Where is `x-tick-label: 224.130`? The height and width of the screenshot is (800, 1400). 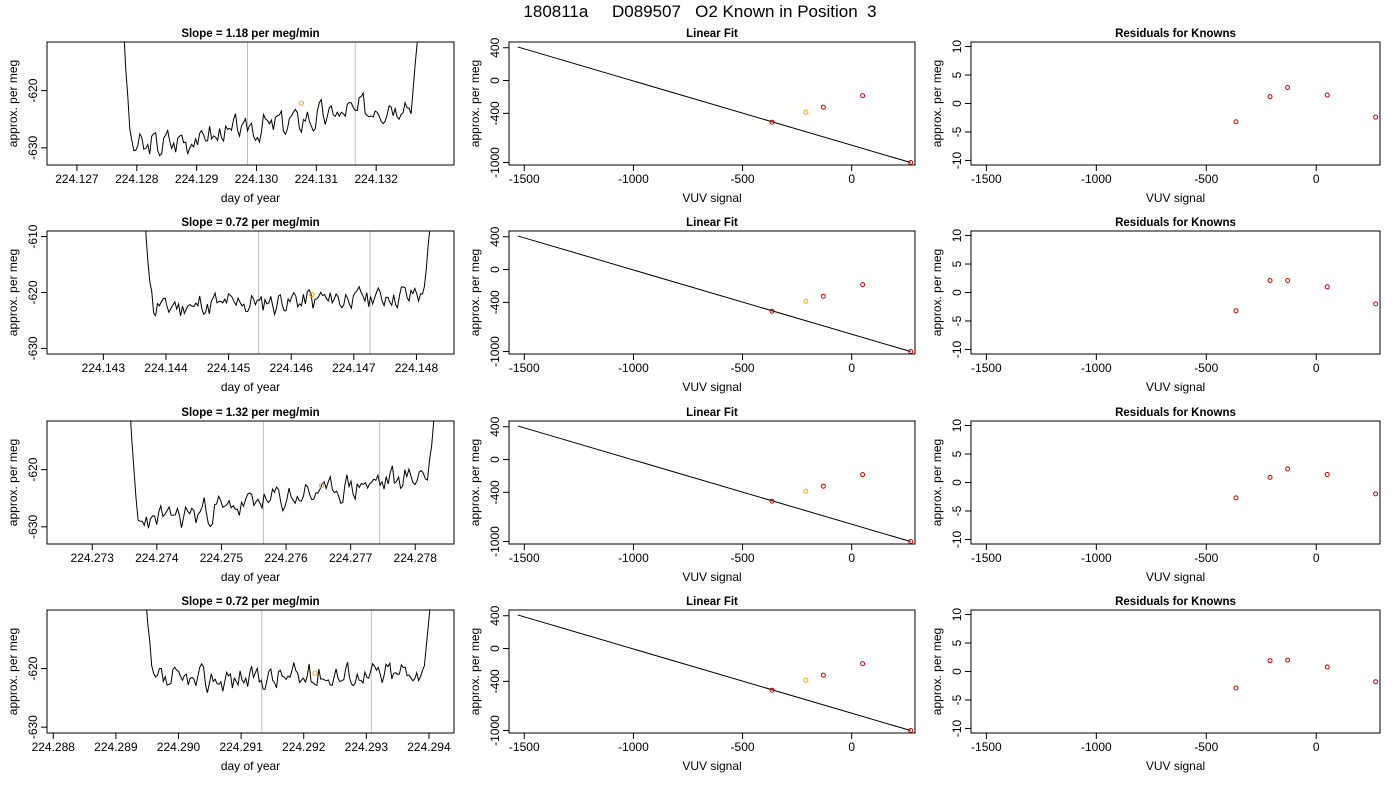 x-tick-label: 224.130 is located at coordinates (257, 179).